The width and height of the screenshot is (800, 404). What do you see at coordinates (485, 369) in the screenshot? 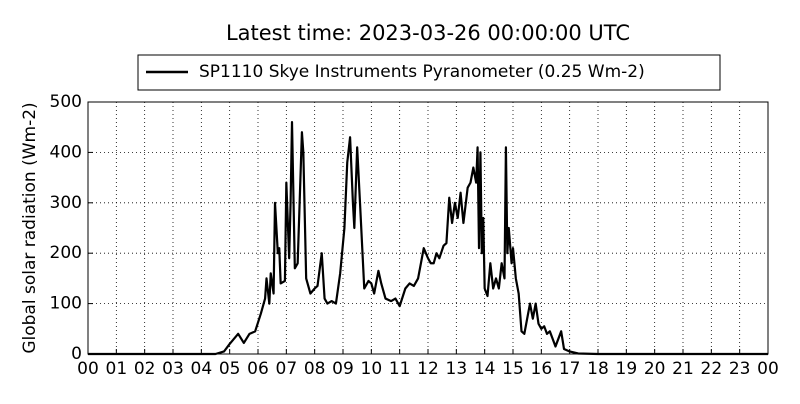
I see `x-tick-label: 14` at bounding box center [485, 369].